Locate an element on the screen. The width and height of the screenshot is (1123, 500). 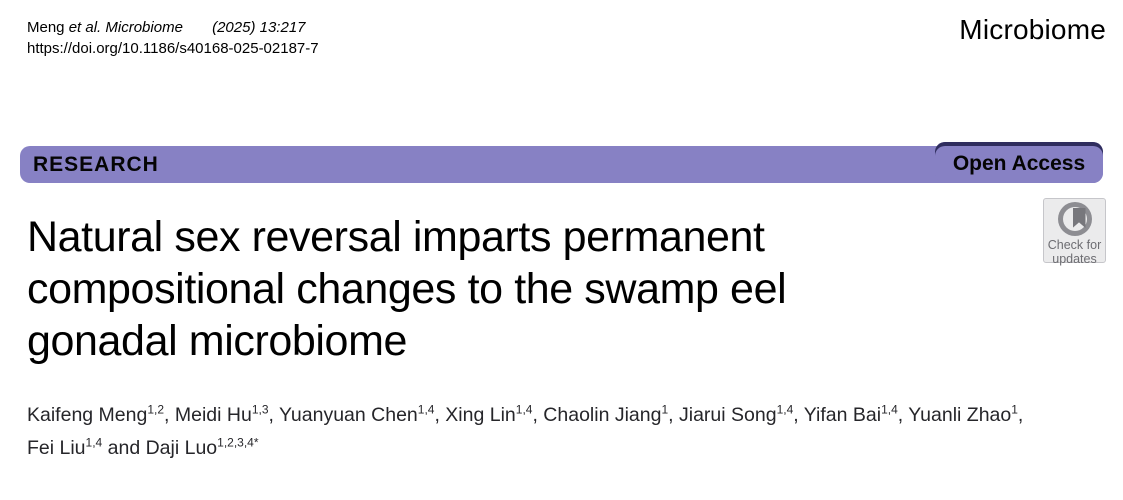
journal-wordmark: Microbiome is located at coordinates (1032, 29).